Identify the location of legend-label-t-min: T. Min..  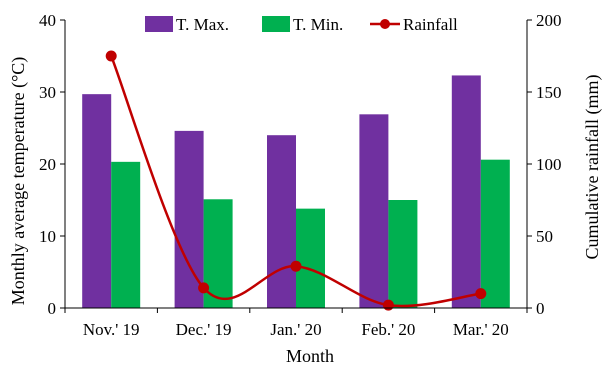
(318, 24).